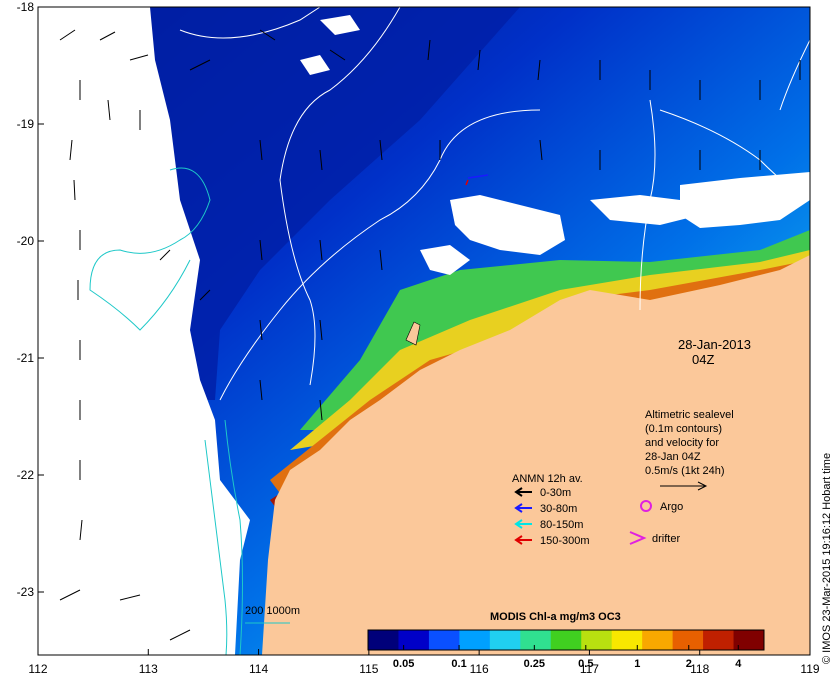 This screenshot has height=680, width=840. I want to click on svg-text: ANMN 12h av., so click(547, 479).